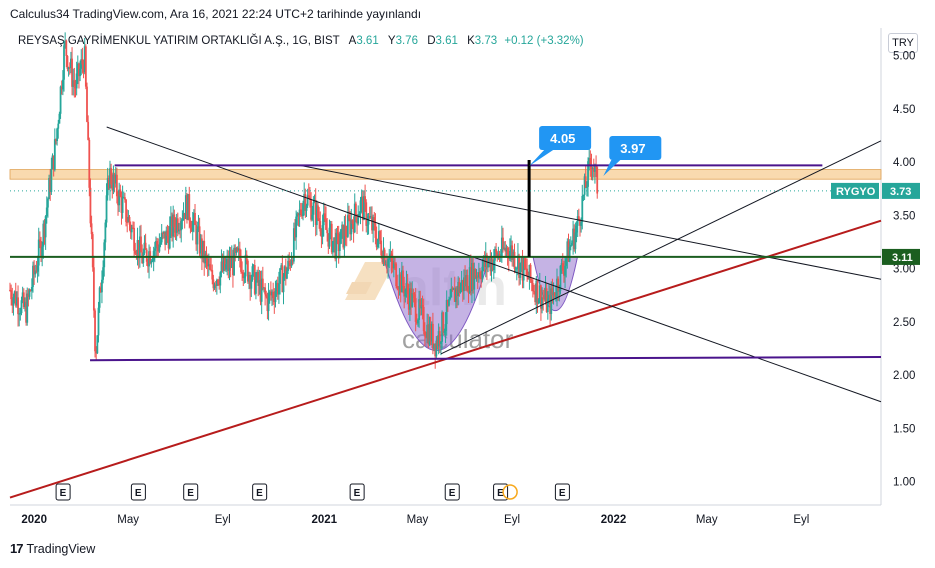 This screenshot has height=568, width=935. What do you see at coordinates (223, 520) in the screenshot?
I see `x-tick-label: Eyl` at bounding box center [223, 520].